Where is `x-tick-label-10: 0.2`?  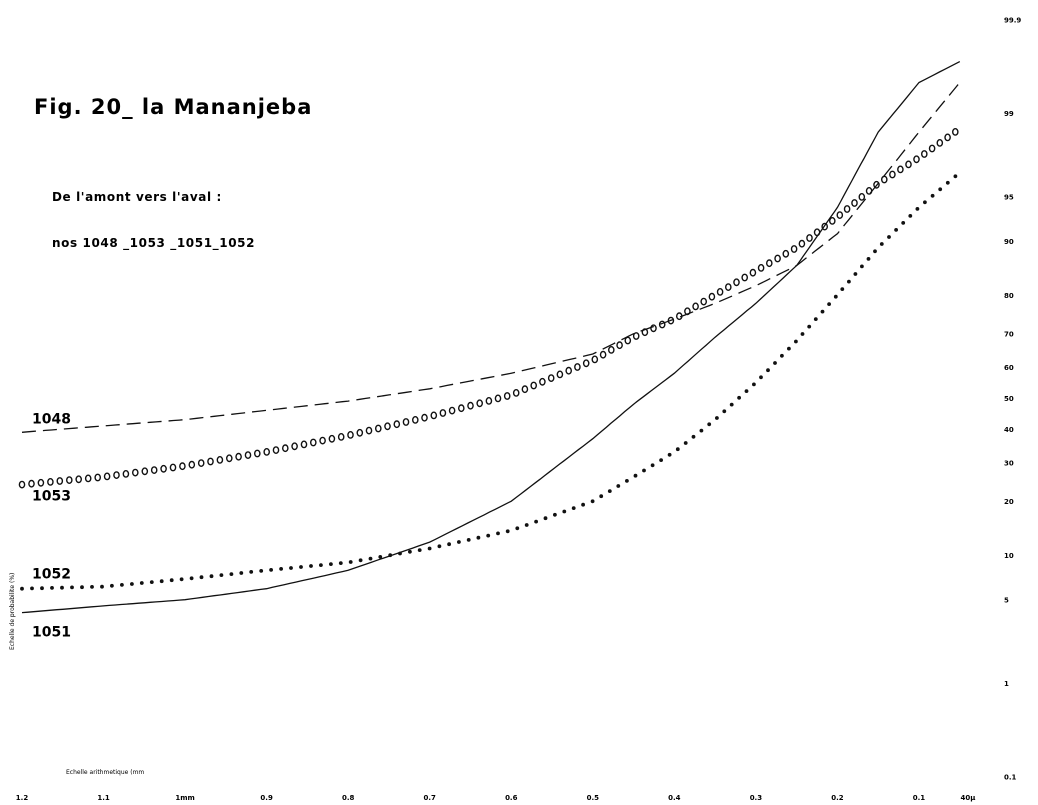 x-tick-label-10: 0.2 is located at coordinates (837, 798).